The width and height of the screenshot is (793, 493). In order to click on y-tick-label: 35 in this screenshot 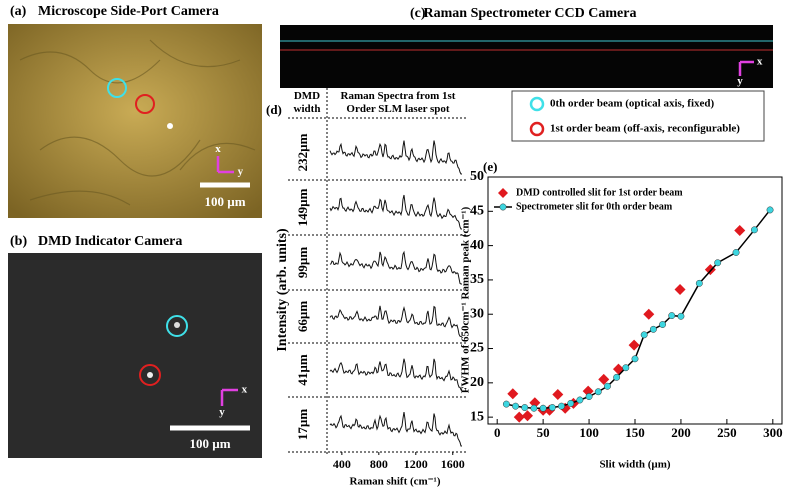, I will do `click(477, 279)`.